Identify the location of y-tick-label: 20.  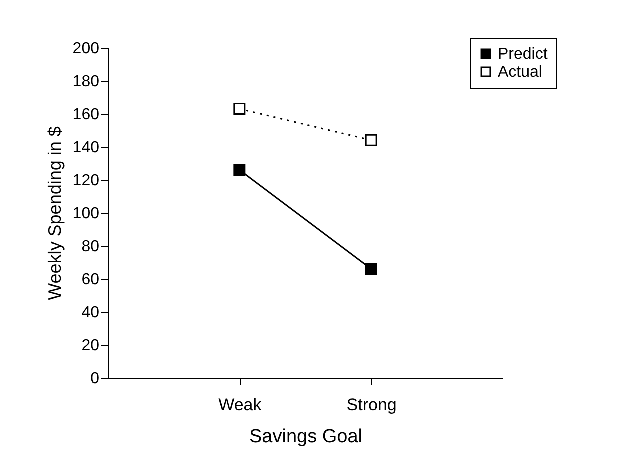
(91, 346).